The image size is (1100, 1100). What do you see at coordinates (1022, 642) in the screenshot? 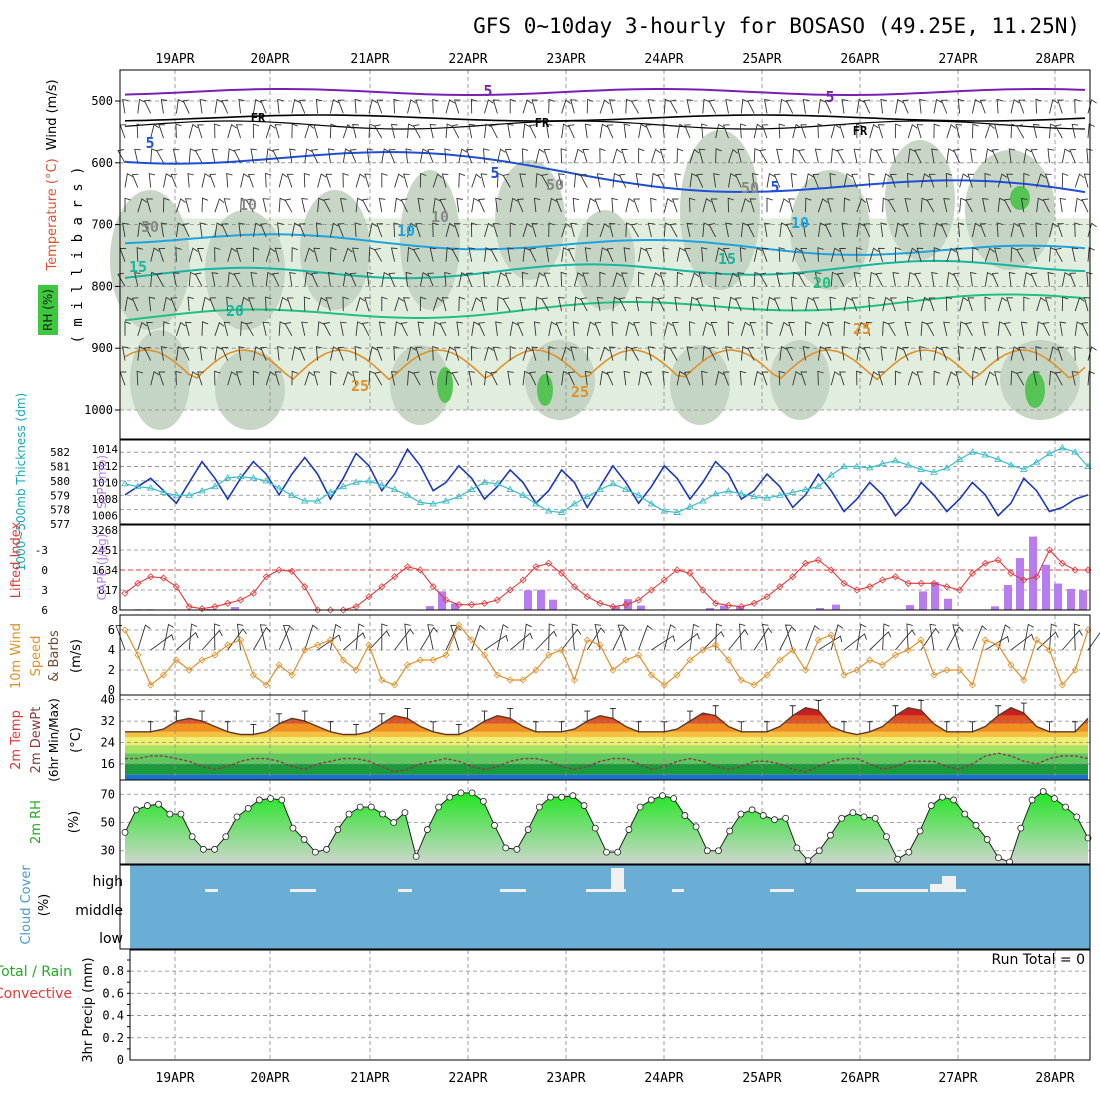
I see `wind-barb` at bounding box center [1022, 642].